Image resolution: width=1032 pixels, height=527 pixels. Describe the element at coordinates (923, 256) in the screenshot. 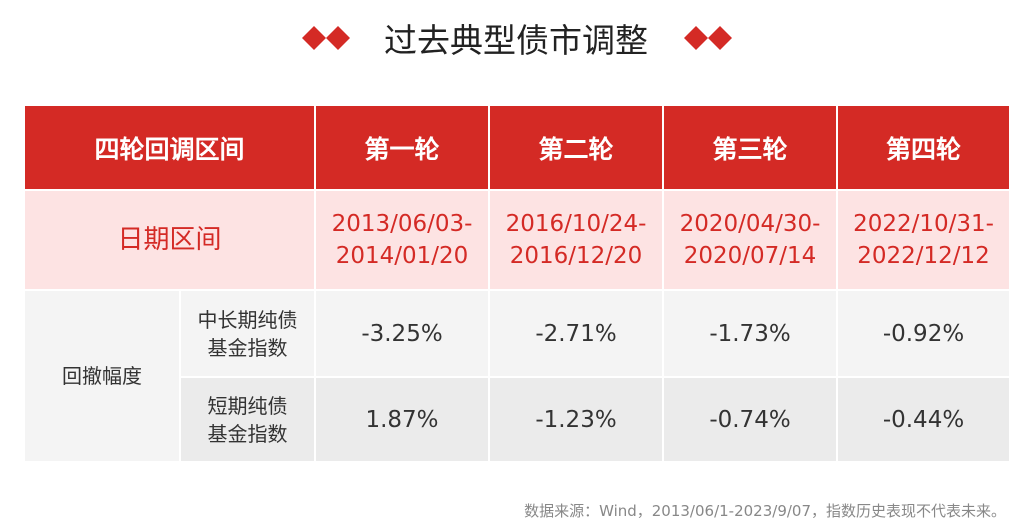

I see `date-line: 2022/12/12` at that location.